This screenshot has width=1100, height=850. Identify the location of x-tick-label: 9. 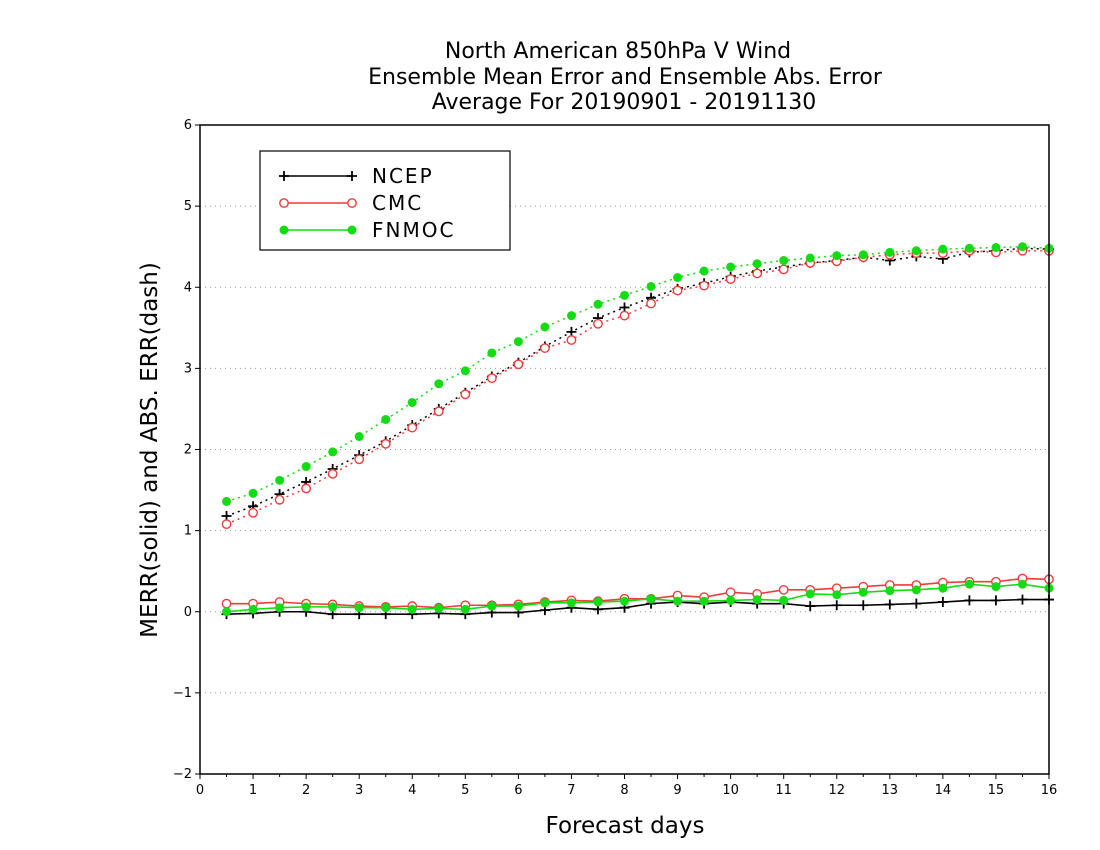
(677, 790).